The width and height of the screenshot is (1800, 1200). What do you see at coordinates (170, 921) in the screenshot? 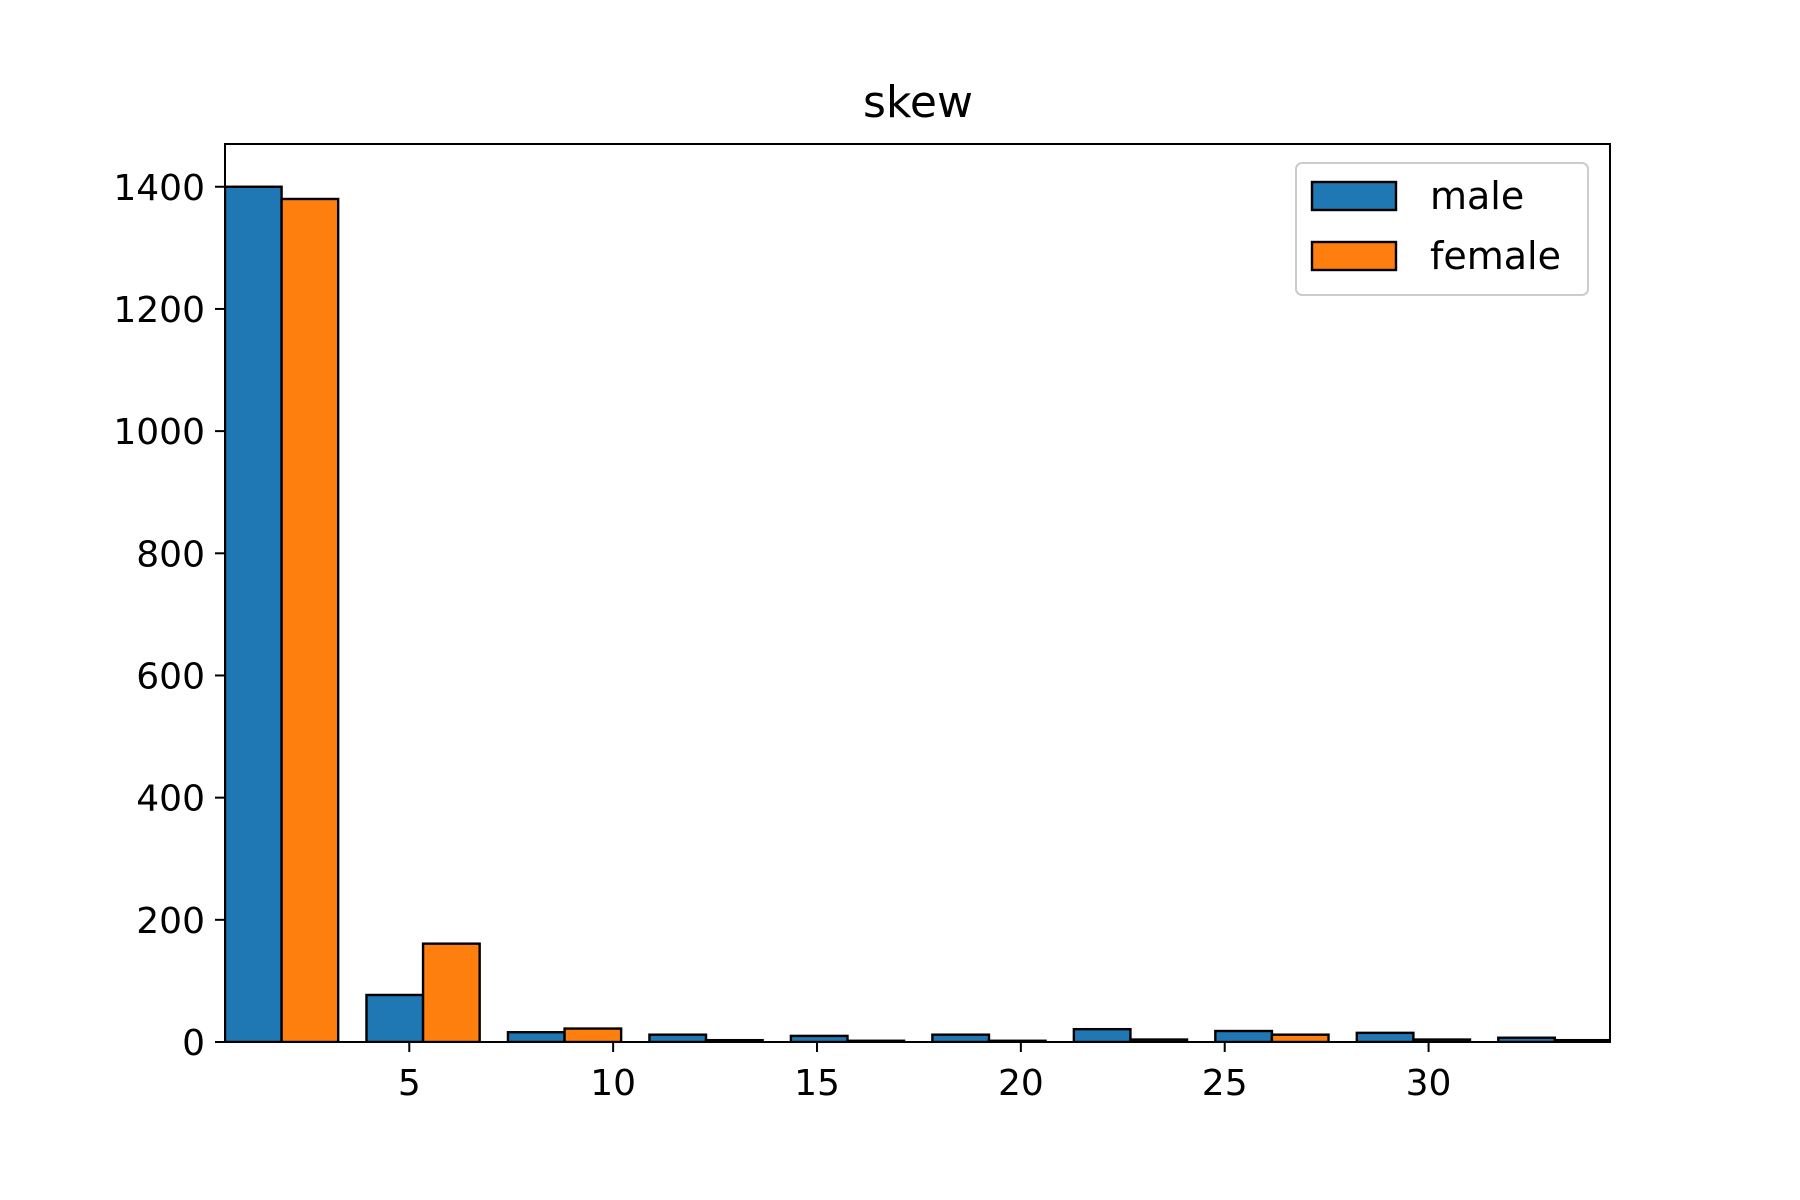
I see `y-tick-label: 200` at bounding box center [170, 921].